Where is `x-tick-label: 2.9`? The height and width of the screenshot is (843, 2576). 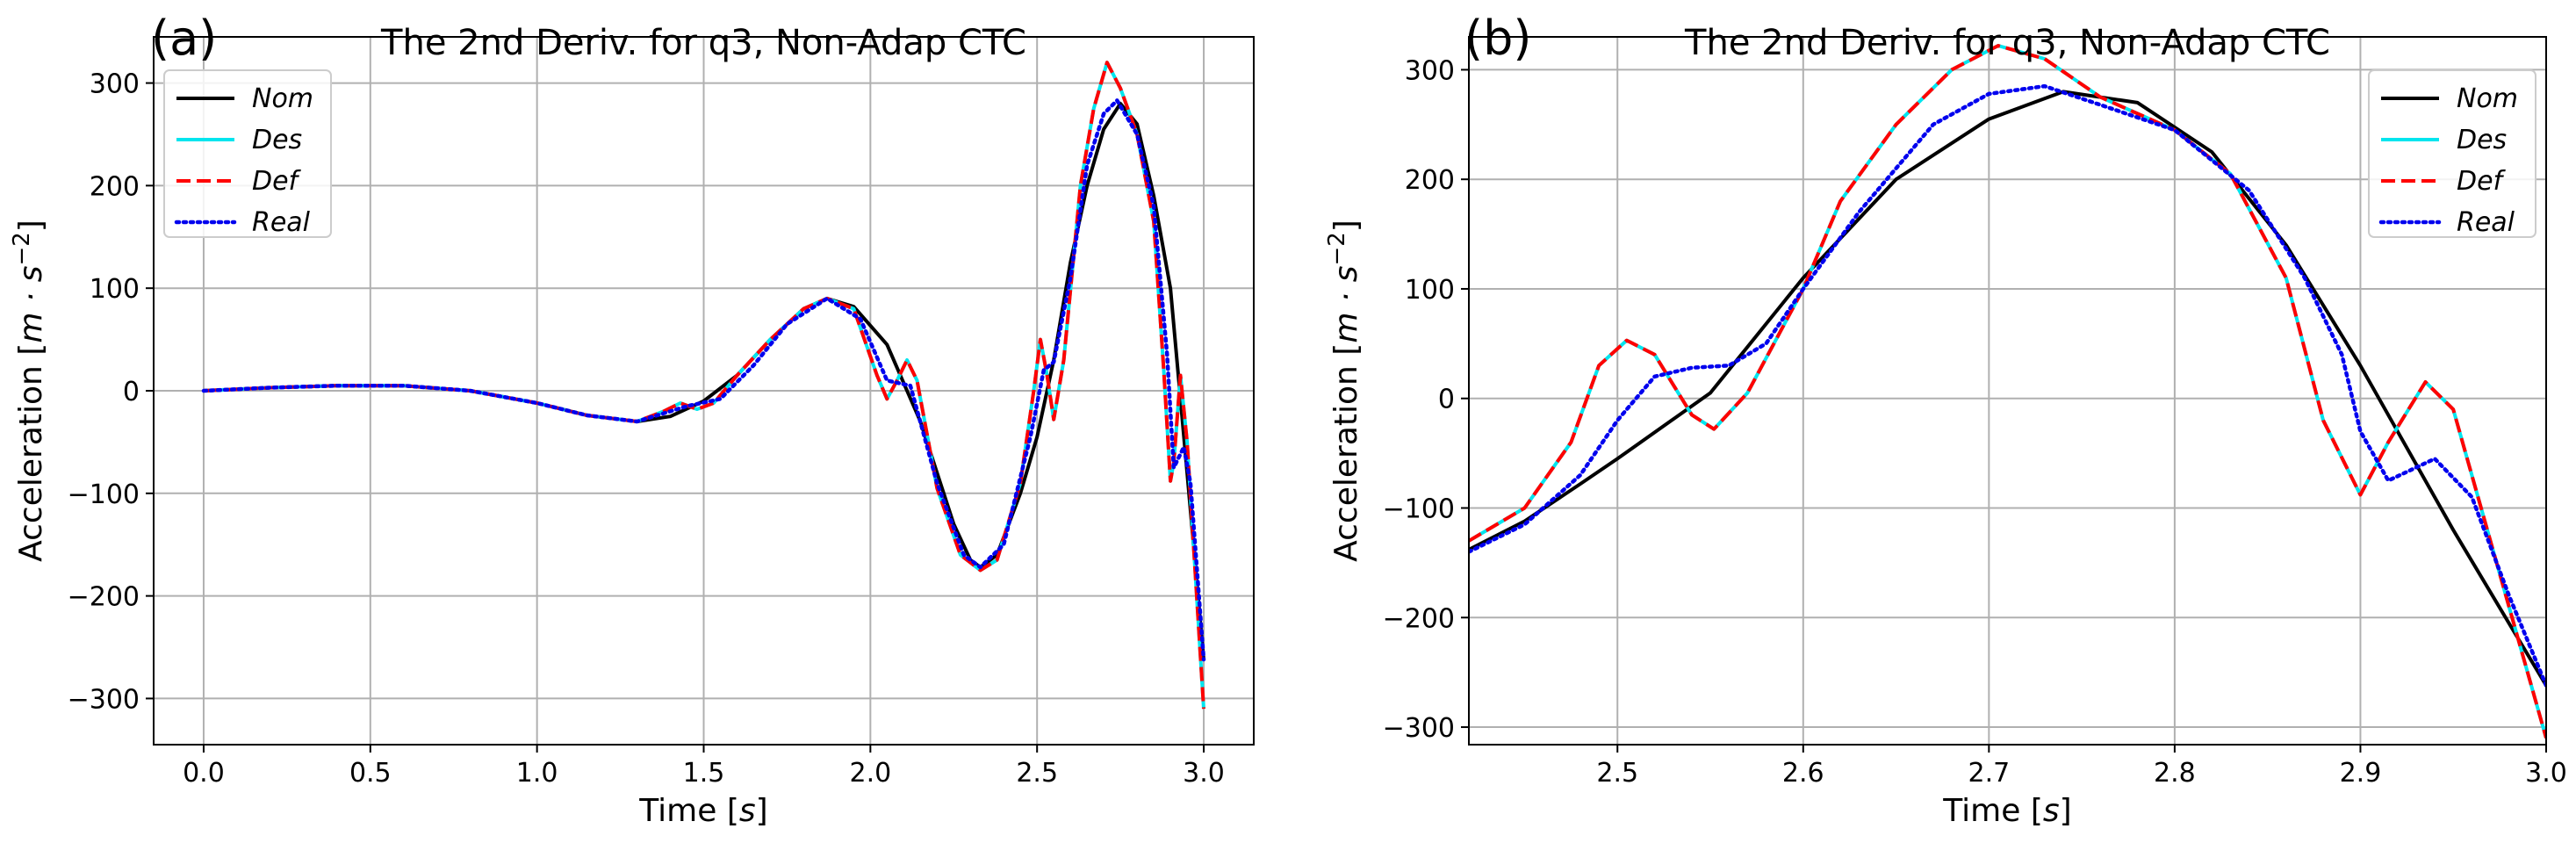 x-tick-label: 2.9 is located at coordinates (2361, 774).